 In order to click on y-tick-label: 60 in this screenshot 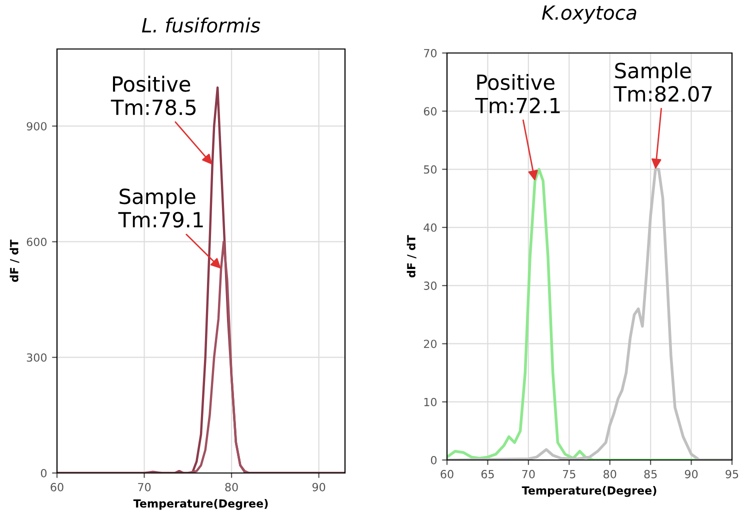, I will do `click(430, 111)`.